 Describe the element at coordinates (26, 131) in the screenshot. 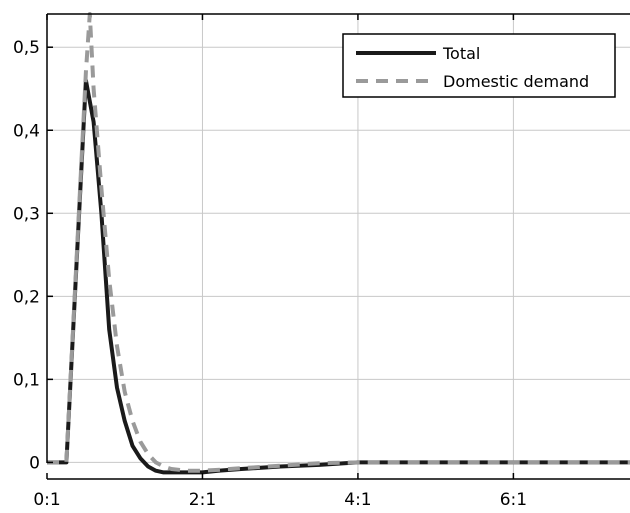

I see `y-tick-label: 0,4` at that location.